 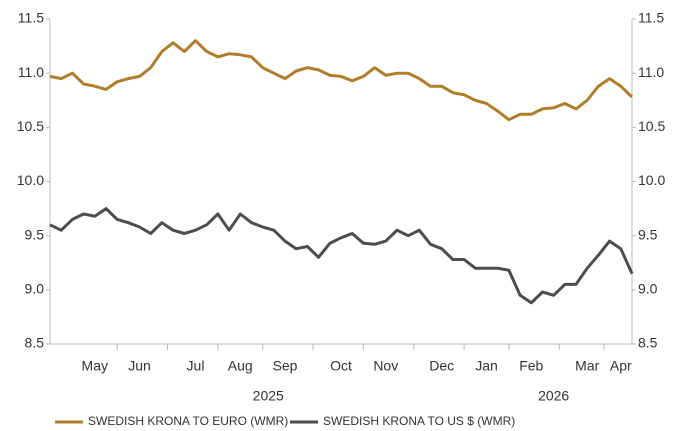 What do you see at coordinates (196, 366) in the screenshot?
I see `x-tick-label: Jul` at bounding box center [196, 366].